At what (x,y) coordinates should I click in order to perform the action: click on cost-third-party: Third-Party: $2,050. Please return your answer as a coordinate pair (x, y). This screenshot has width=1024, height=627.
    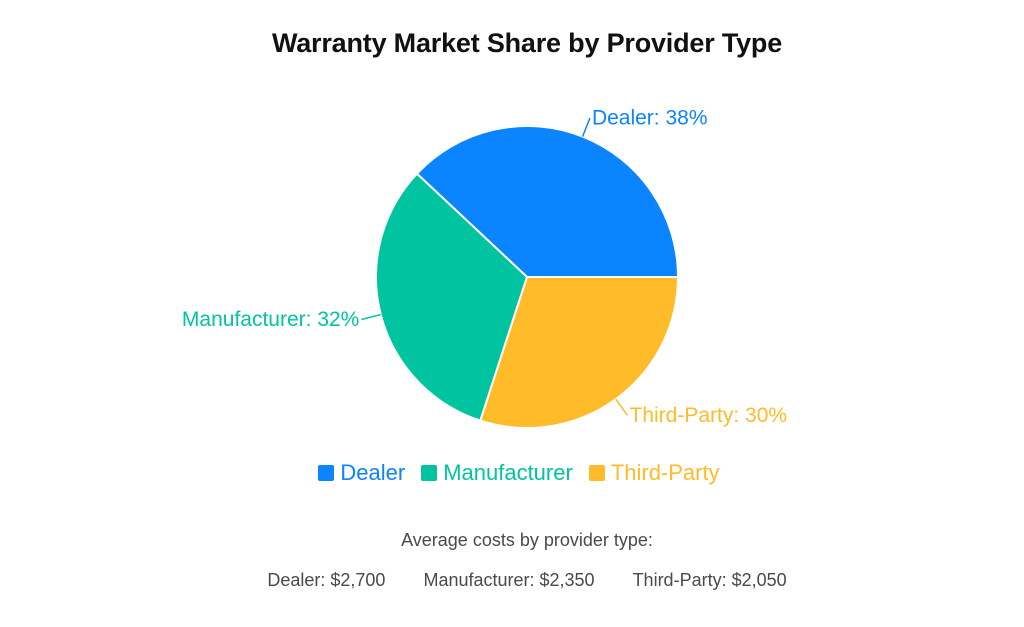
    Looking at the image, I should click on (709, 580).